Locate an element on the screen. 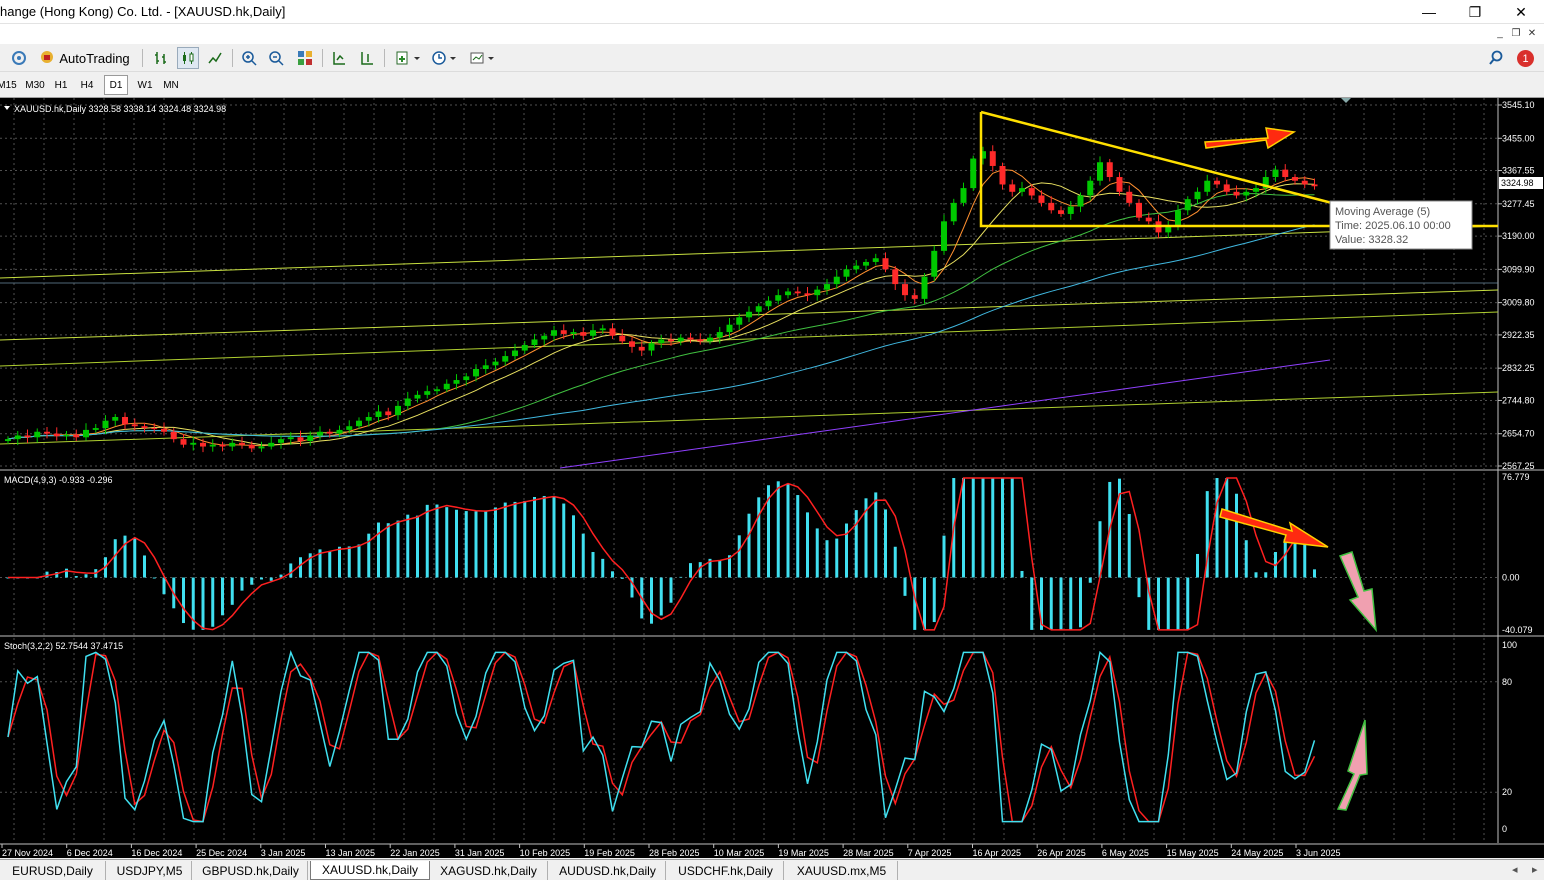 Image resolution: width=1544 pixels, height=880 pixels. date-label: 16 Apr 2025 is located at coordinates (997, 853).